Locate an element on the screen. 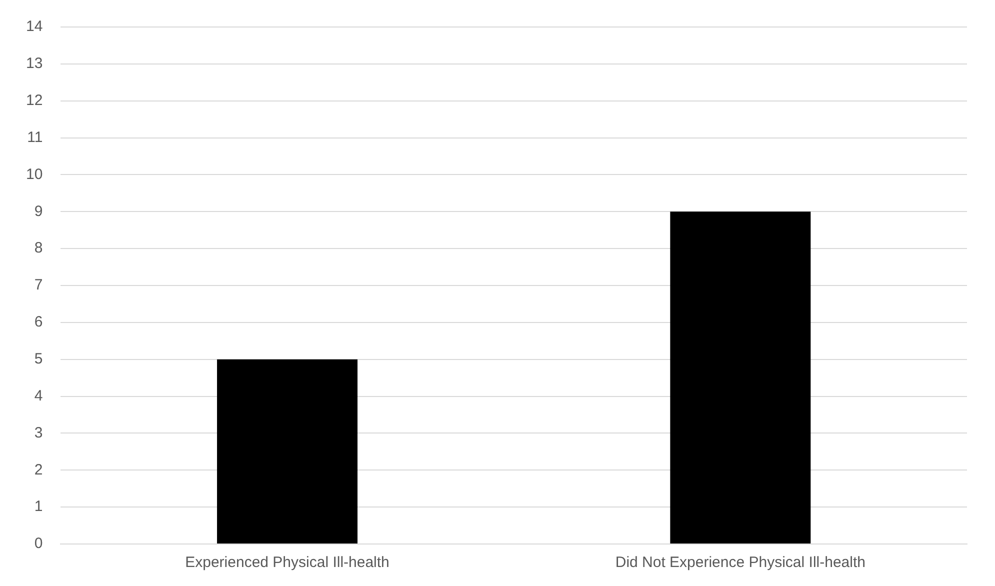  y-tick-label: 0 is located at coordinates (38, 543).